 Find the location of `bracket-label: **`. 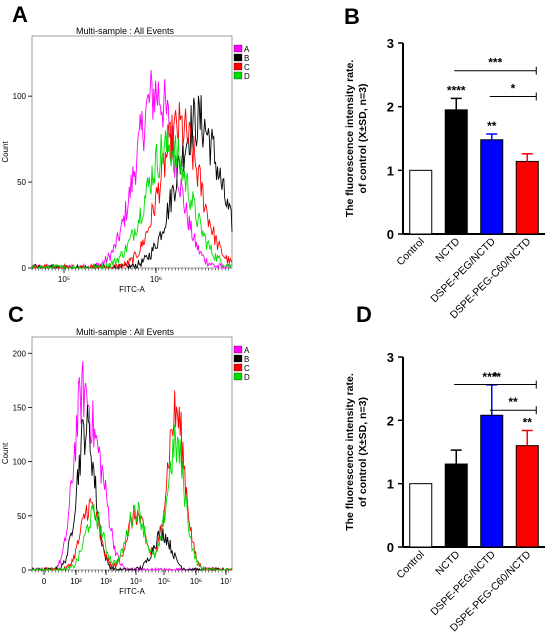

bracket-label: ** is located at coordinates (513, 402).